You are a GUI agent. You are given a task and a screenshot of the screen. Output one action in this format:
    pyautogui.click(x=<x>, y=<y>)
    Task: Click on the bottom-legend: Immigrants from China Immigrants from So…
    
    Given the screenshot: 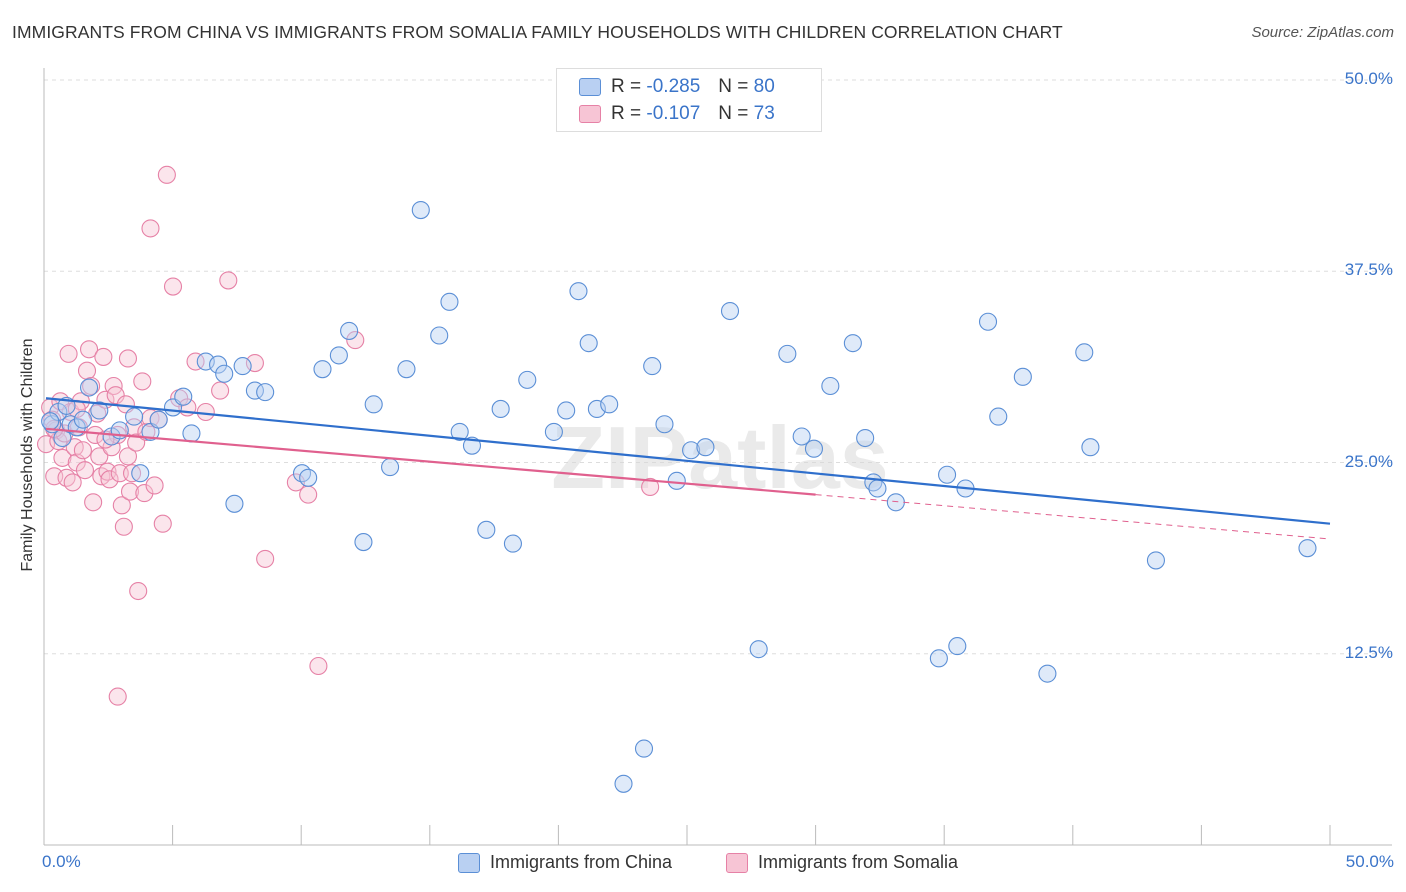 What is the action you would take?
    pyautogui.click(x=703, y=865)
    